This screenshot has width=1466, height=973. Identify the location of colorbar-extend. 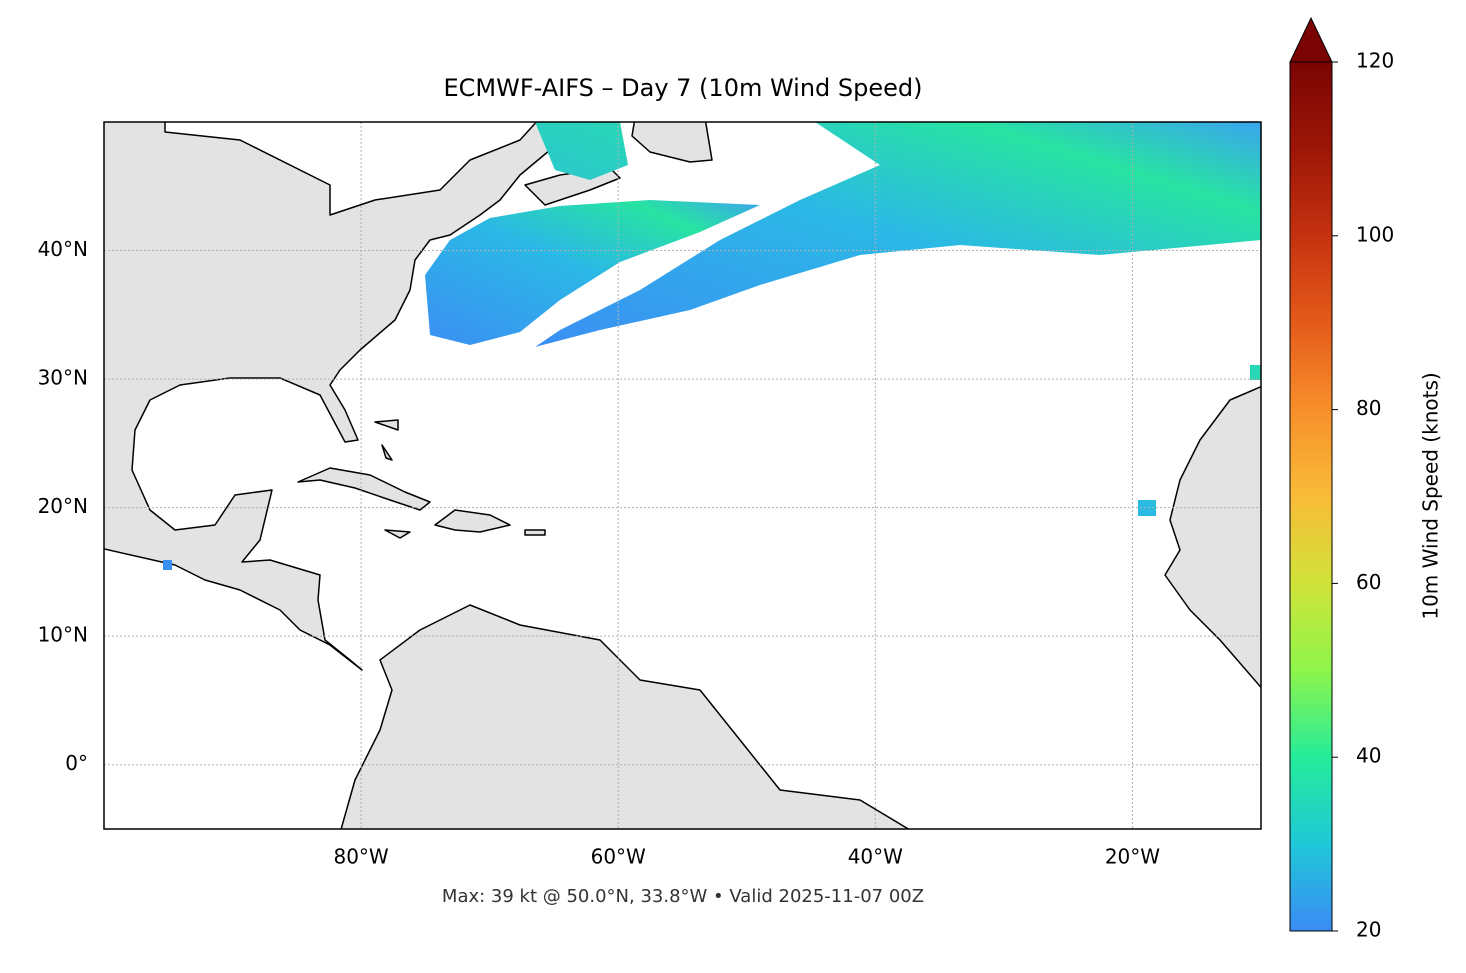
(1311, 39).